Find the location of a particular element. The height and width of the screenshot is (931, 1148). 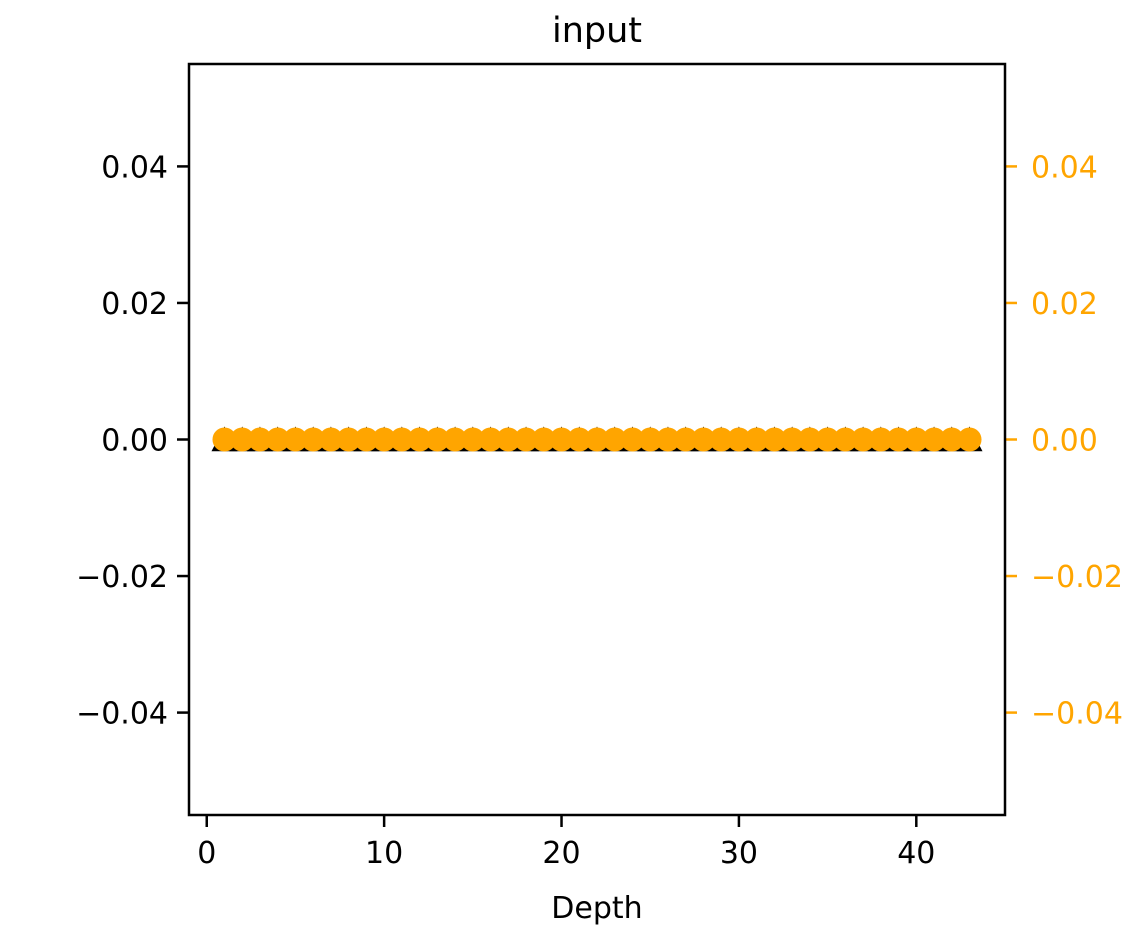

right-y-tick-label: −0.02 is located at coordinates (1077, 577).